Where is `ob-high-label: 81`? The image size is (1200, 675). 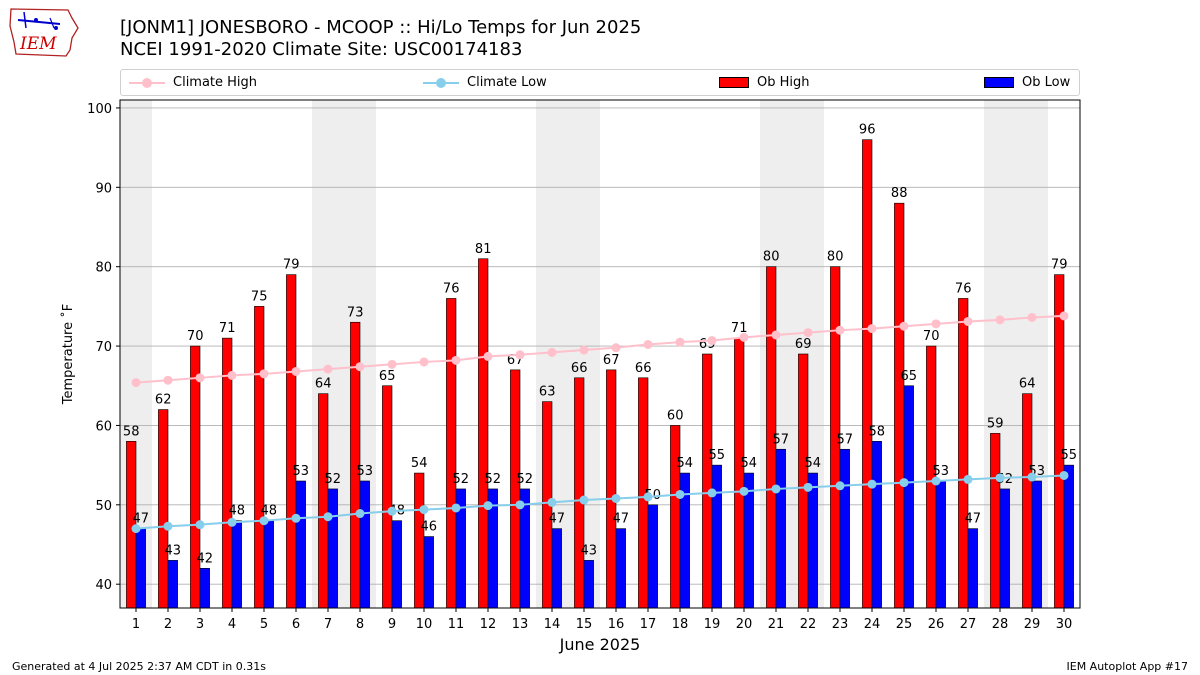
ob-high-label: 81 is located at coordinates (483, 249).